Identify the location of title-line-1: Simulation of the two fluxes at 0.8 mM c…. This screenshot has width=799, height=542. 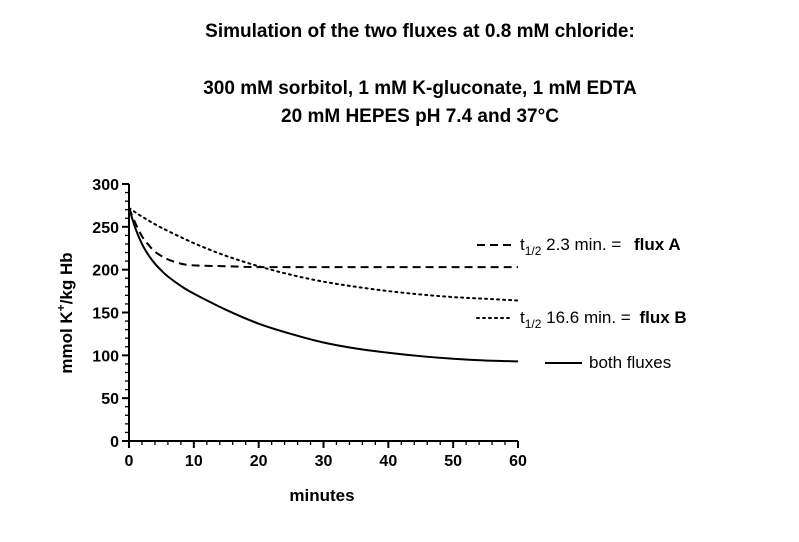
(420, 31).